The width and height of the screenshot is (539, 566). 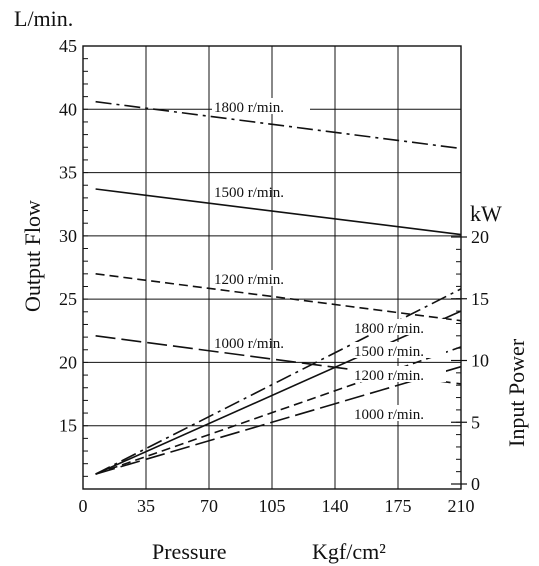 I want to click on y-right-tick-label: 0, so click(x=475, y=484).